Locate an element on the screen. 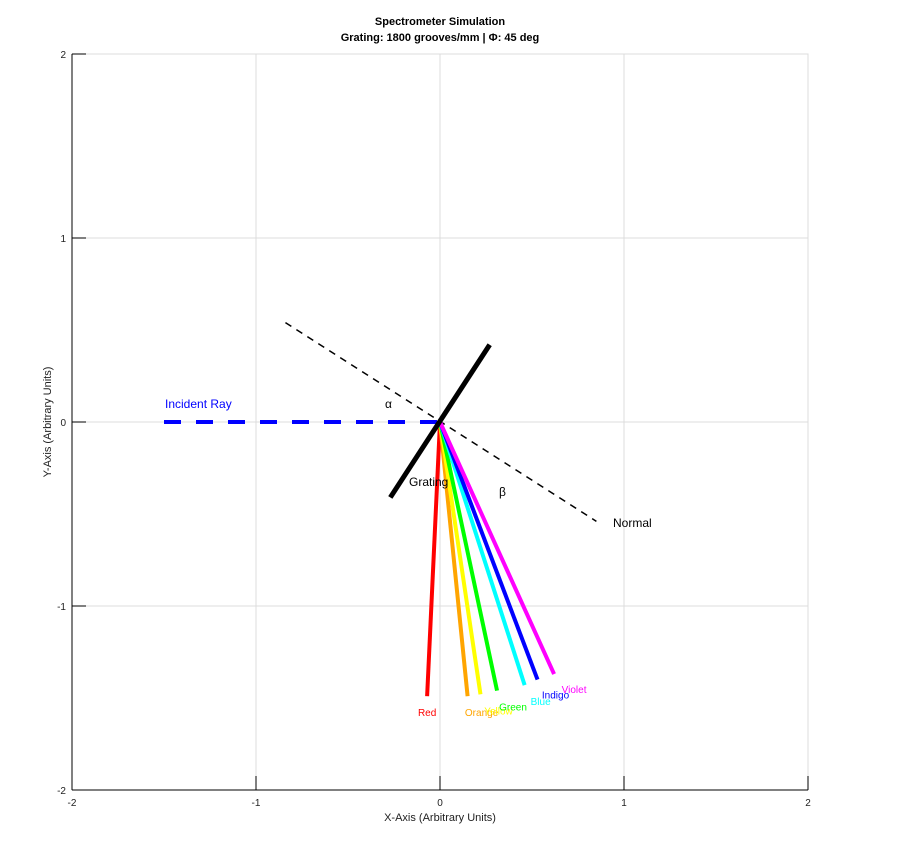 The height and width of the screenshot is (866, 902). ray-yellow is located at coordinates (460, 558).